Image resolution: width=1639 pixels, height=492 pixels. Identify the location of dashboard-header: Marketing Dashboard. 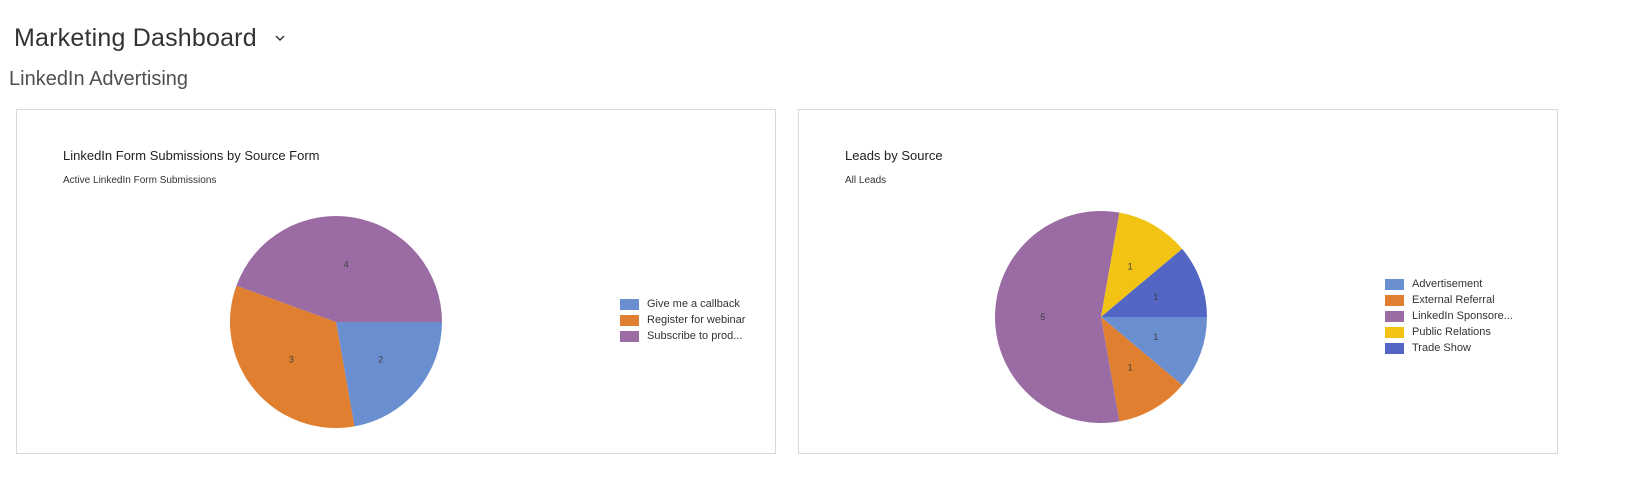
(150, 38).